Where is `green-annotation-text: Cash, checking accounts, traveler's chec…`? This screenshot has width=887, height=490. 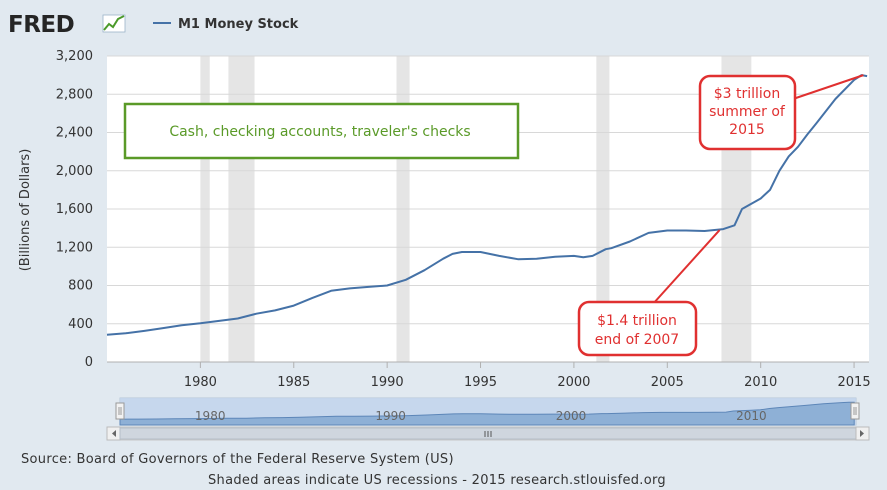 green-annotation-text: Cash, checking accounts, traveler's chec… is located at coordinates (319, 132).